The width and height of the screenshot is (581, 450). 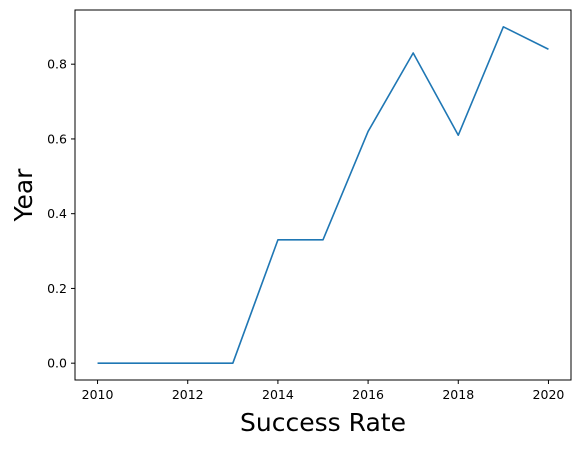 I want to click on x-tick-label: 2016, so click(x=368, y=394).